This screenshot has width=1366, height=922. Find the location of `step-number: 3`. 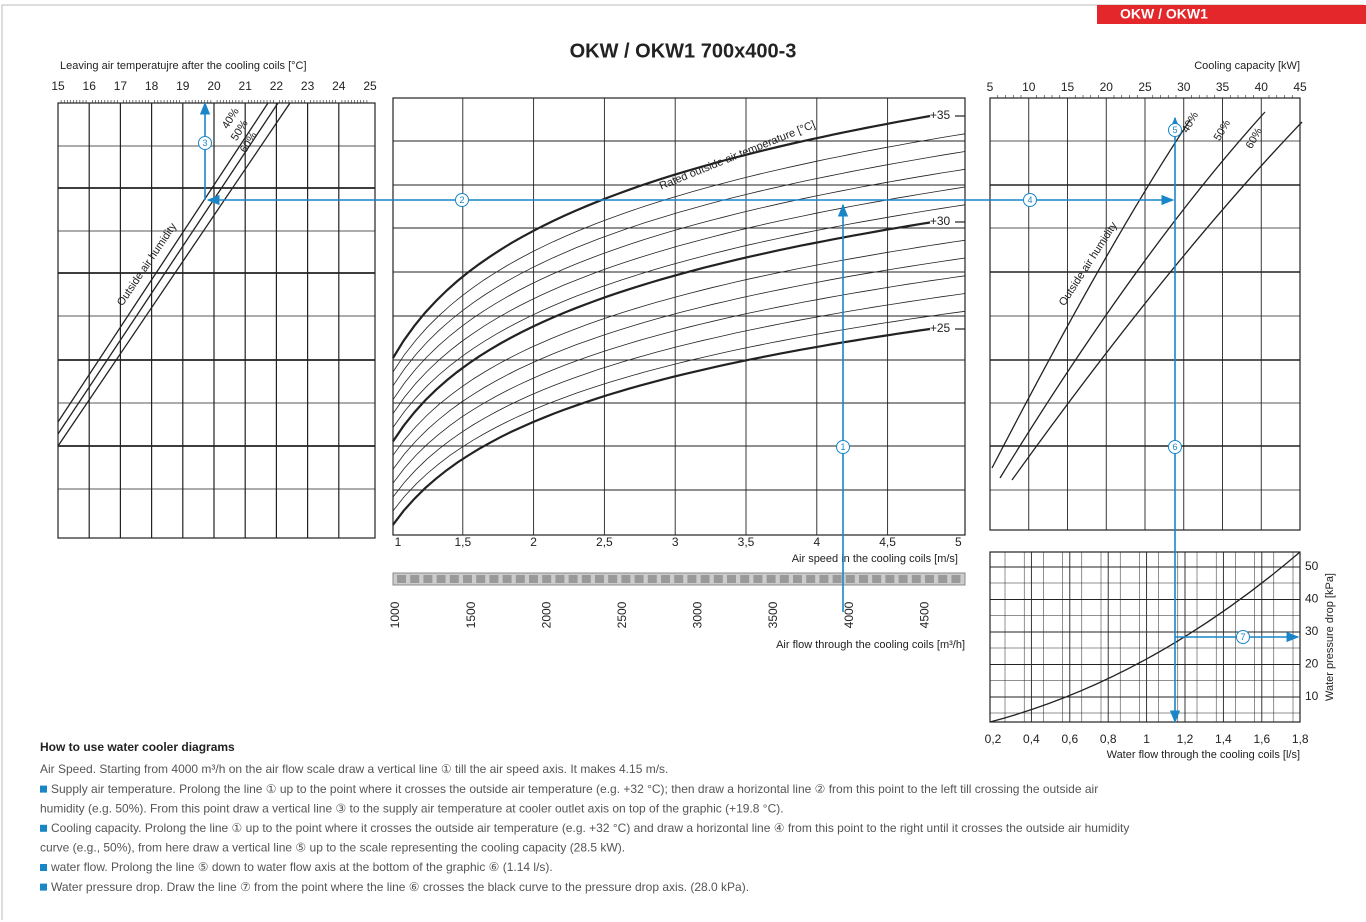

step-number: 3 is located at coordinates (204, 143).